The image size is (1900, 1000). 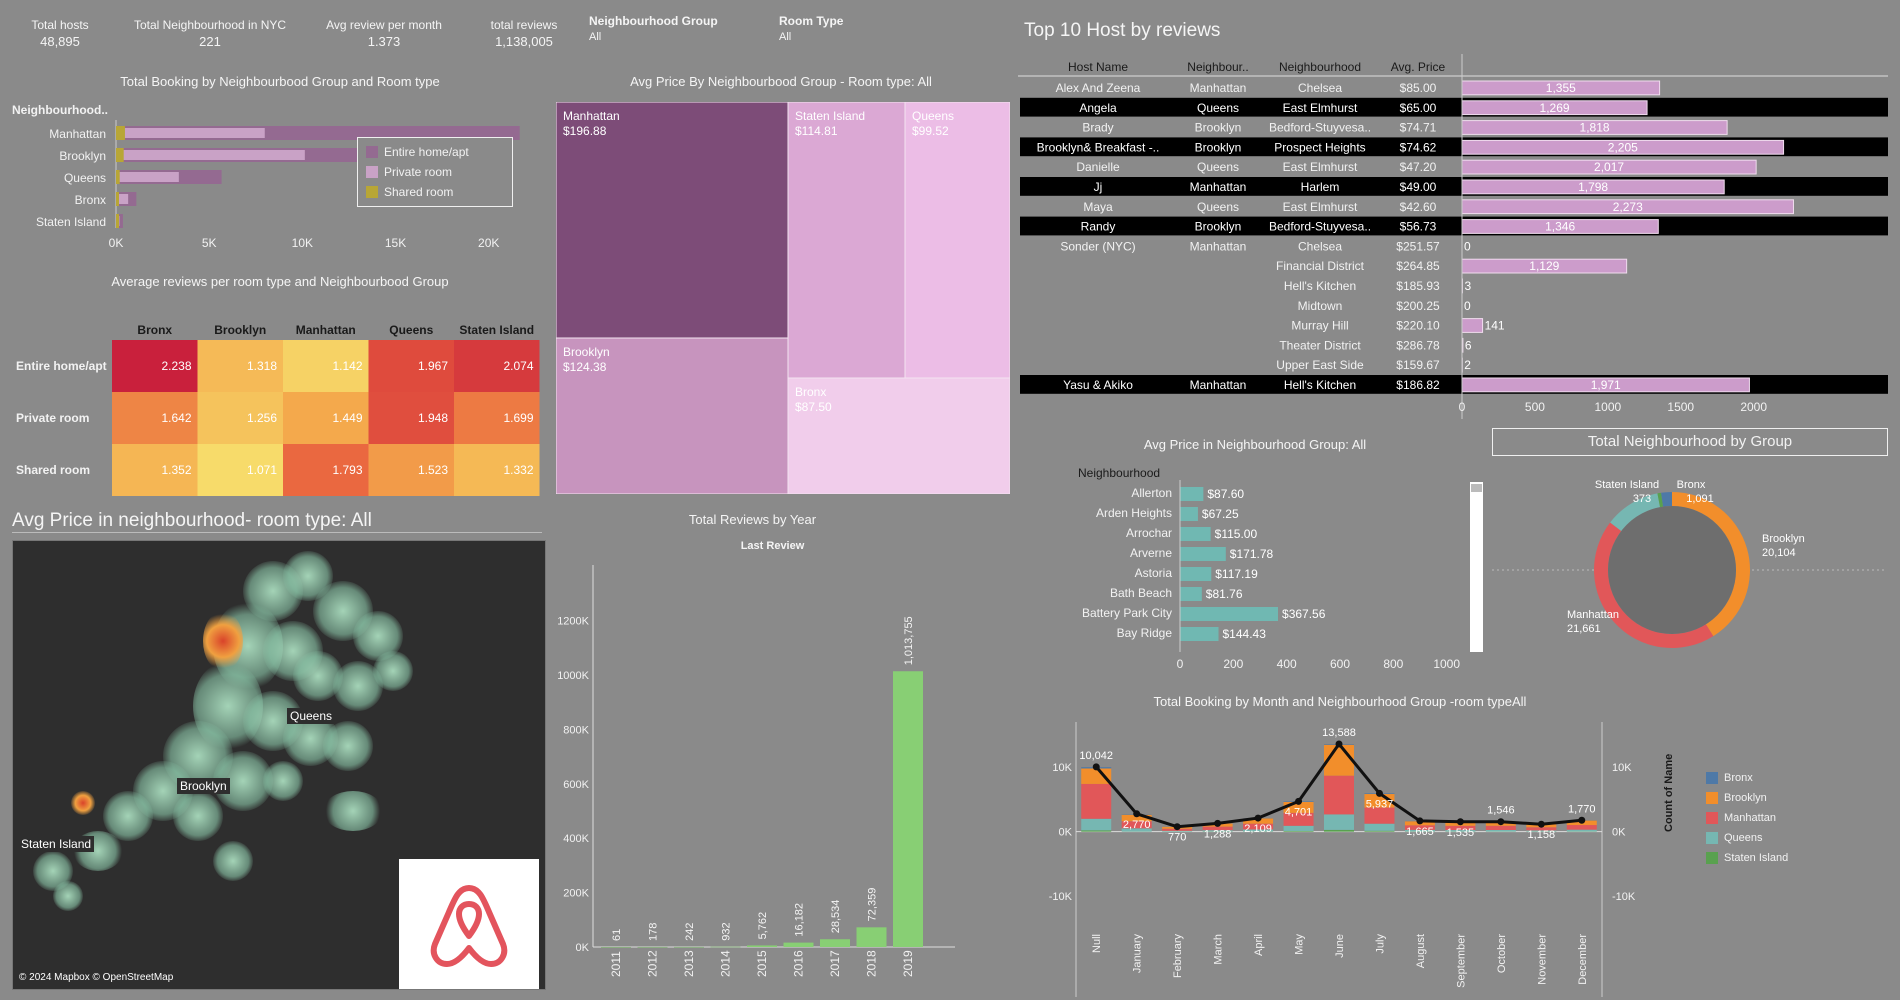 I want to click on kpi-total-hosts: Total hosts 48,895, so click(x=60, y=33).